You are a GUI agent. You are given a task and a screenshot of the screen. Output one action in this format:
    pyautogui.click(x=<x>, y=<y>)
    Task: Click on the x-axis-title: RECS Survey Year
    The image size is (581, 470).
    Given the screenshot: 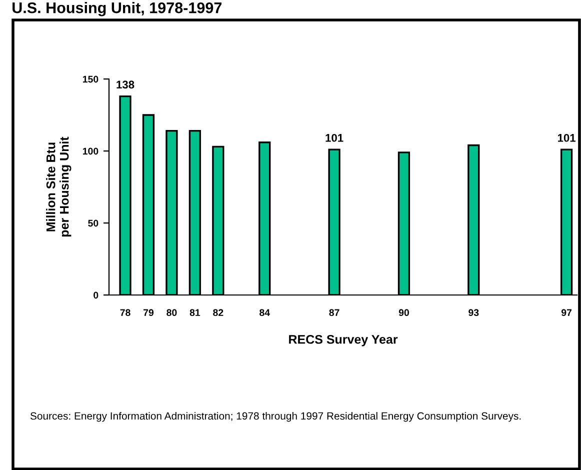 What is the action you would take?
    pyautogui.click(x=343, y=340)
    